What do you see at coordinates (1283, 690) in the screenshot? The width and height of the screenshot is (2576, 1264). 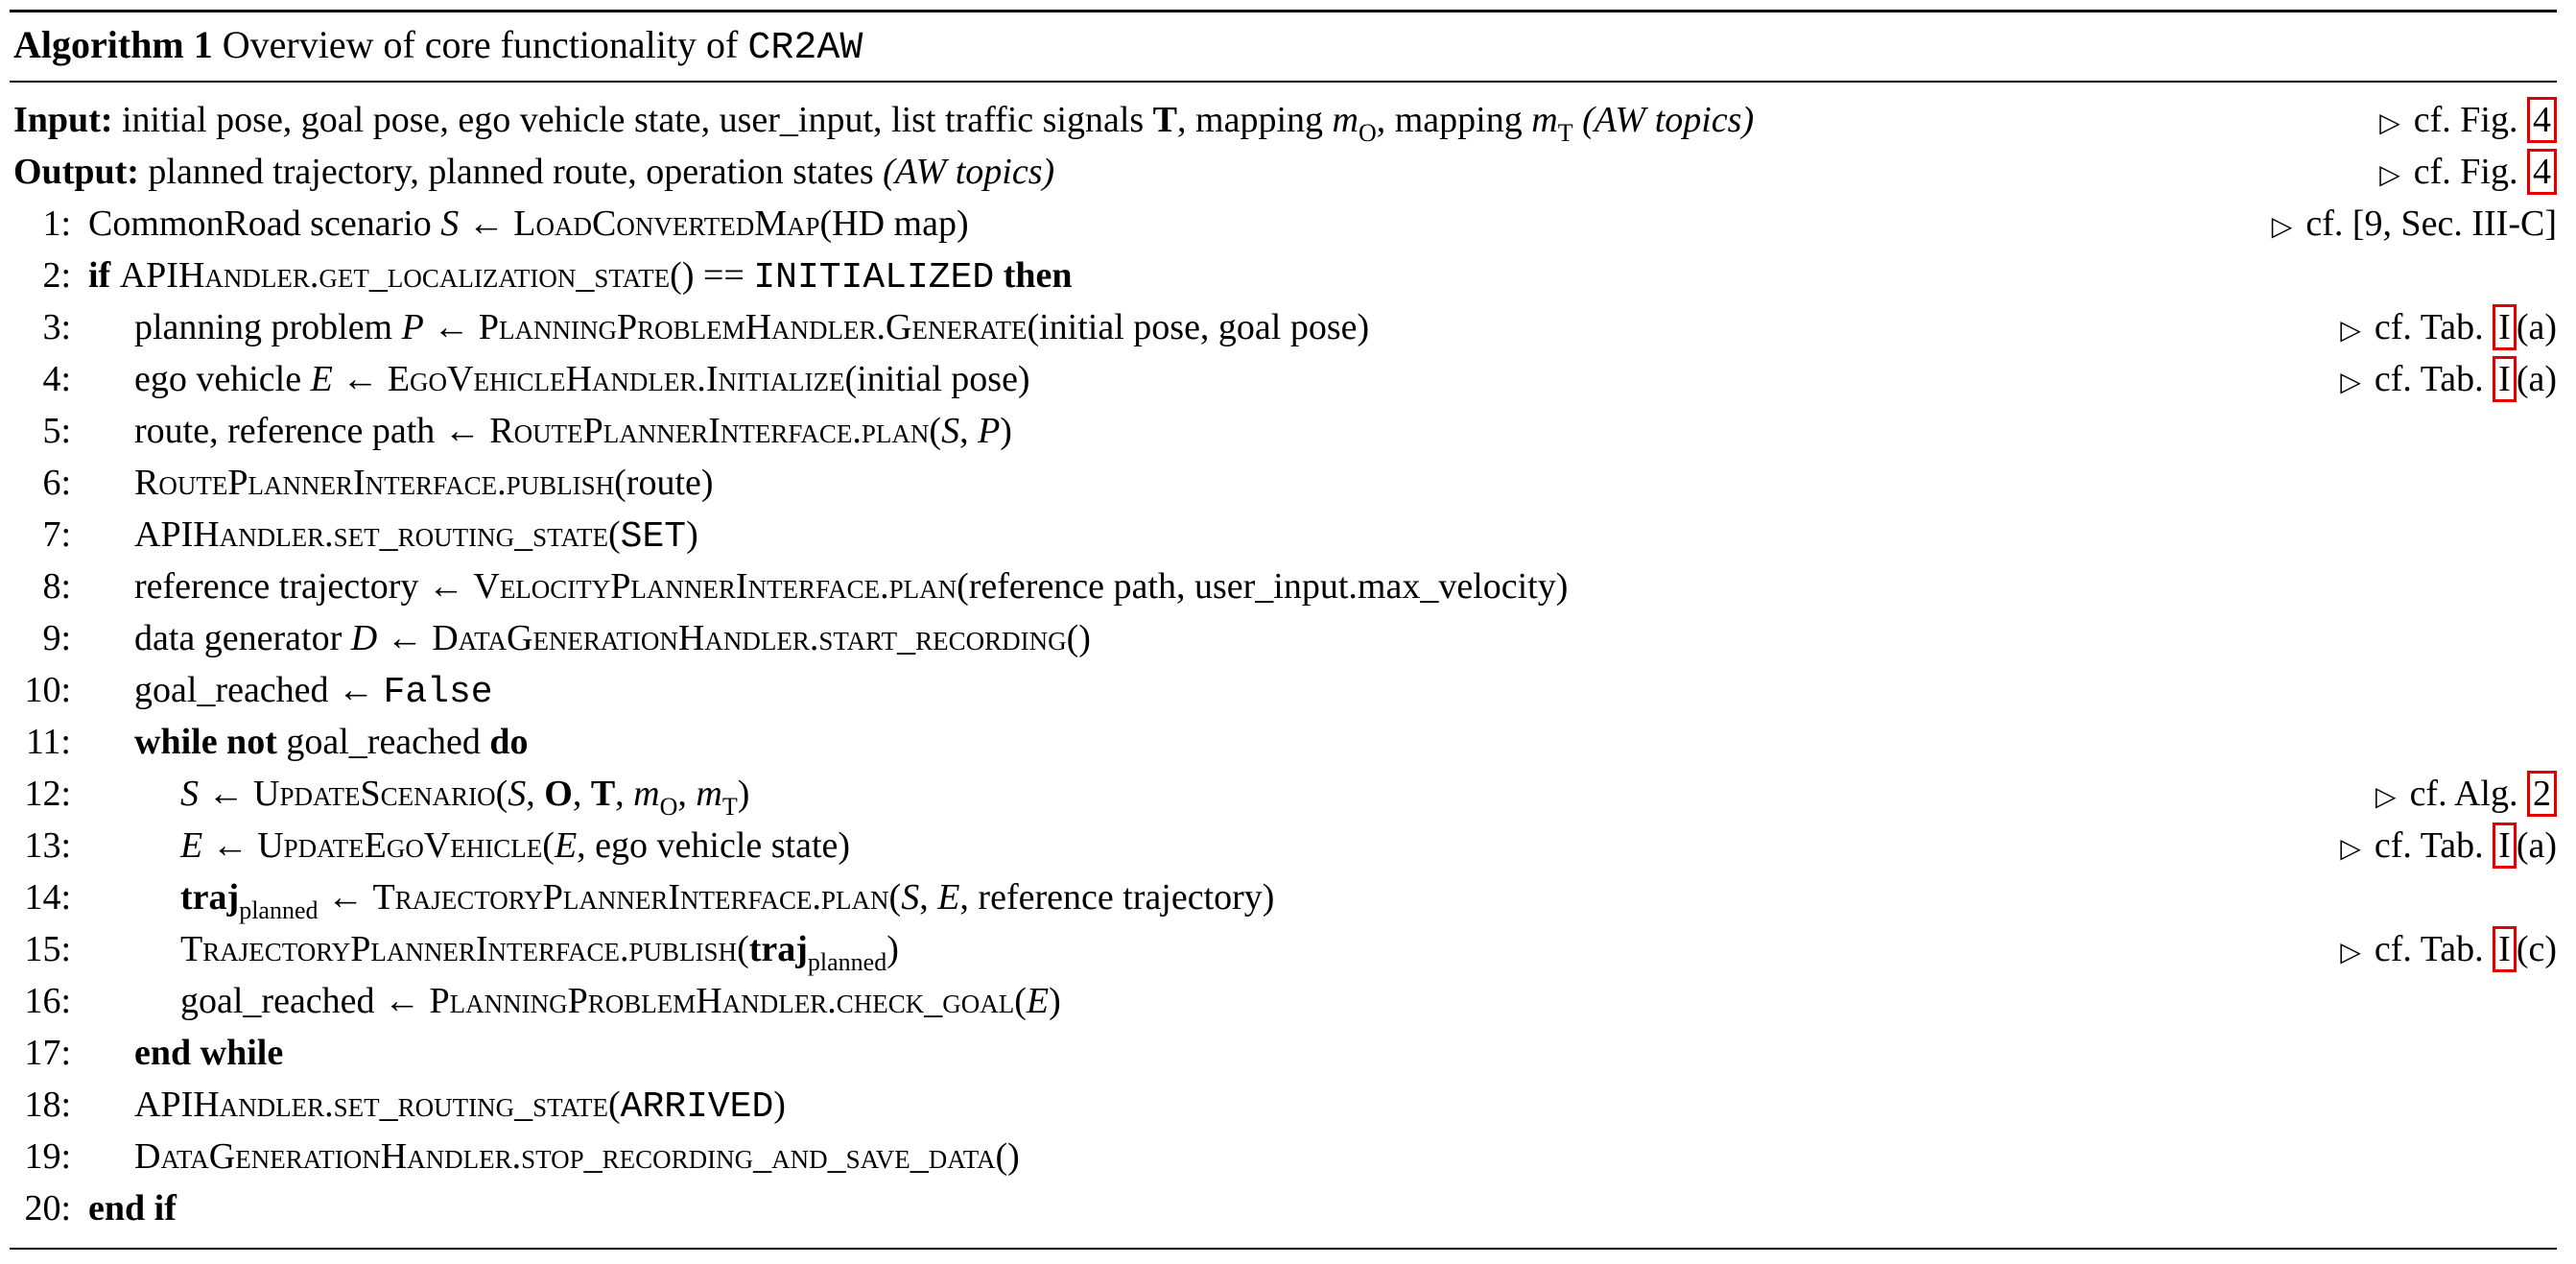 I see `algo-line-10: 10: goal_reached ← False` at bounding box center [1283, 690].